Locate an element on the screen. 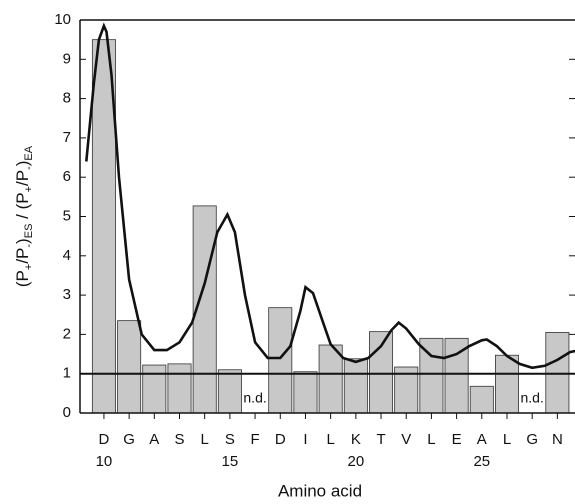 The width and height of the screenshot is (575, 504). y-axis-label: (P+/P-)ES / (P+/P-)EA is located at coordinates (23, 216).